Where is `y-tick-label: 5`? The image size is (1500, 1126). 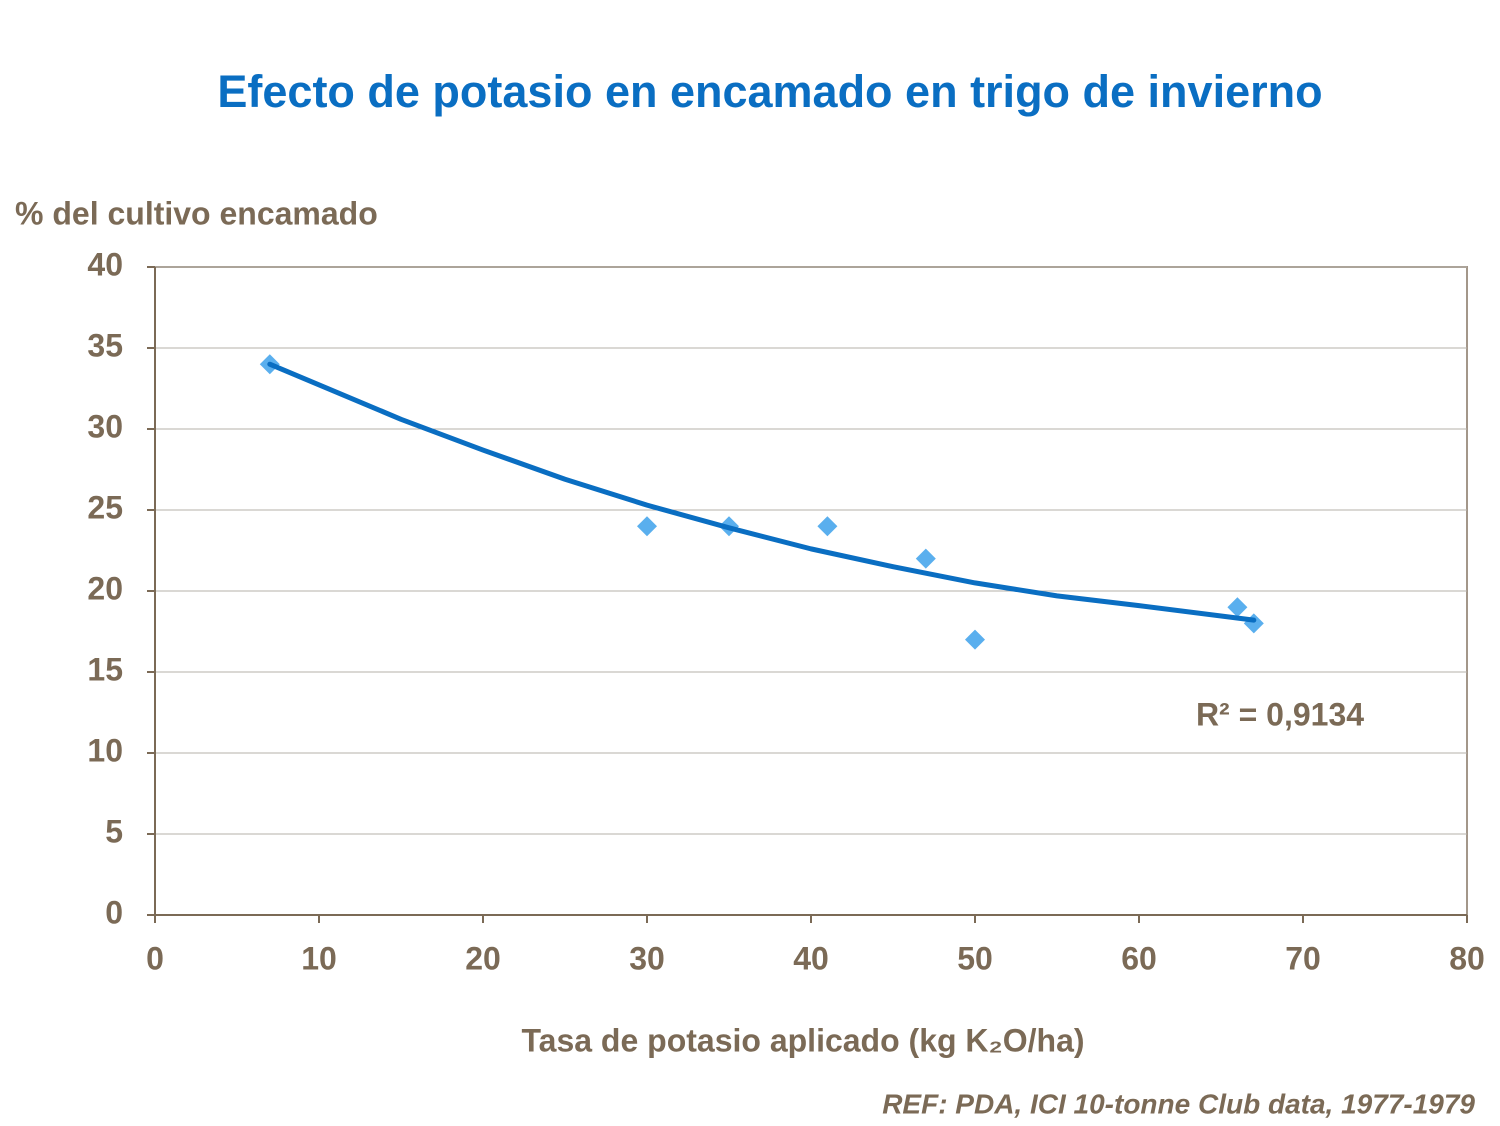 y-tick-label: 5 is located at coordinates (114, 831).